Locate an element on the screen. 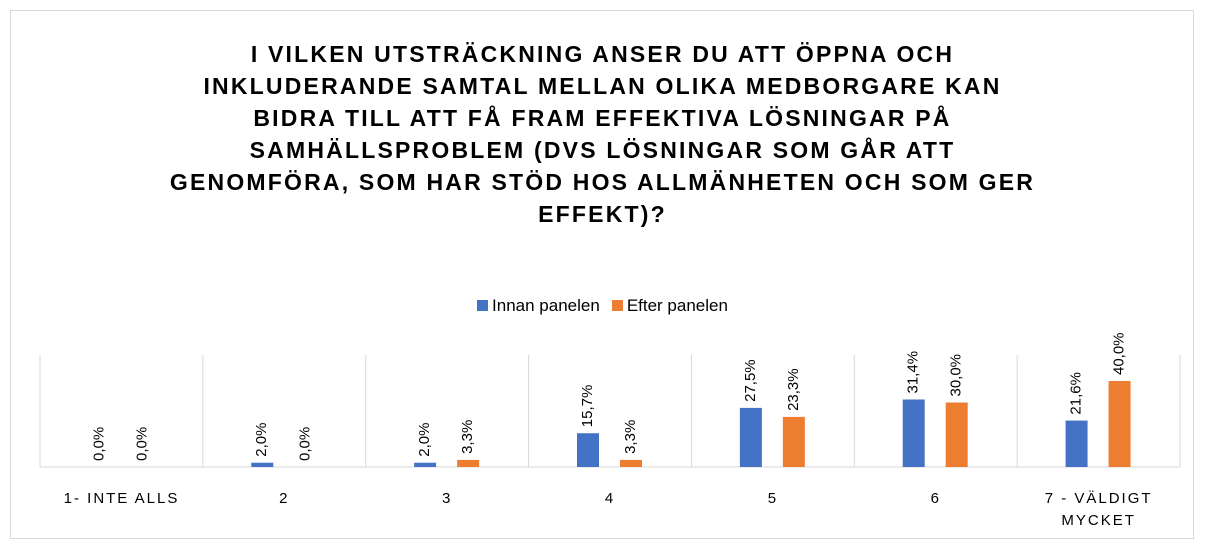 This screenshot has height=549, width=1205. x-tick-label: 7 - VÄLDIGT MYCKET is located at coordinates (1098, 509).